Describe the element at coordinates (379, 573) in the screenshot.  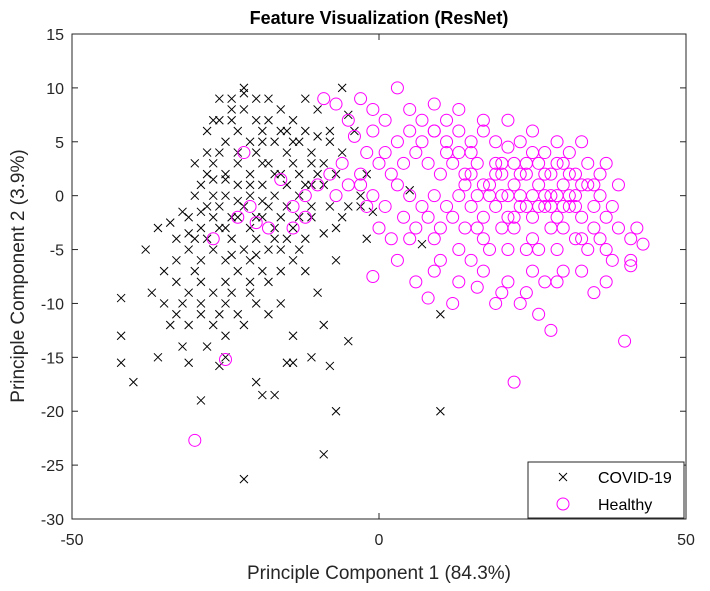
I see `x-axis-label: Principle Component 1 (84.3%)` at that location.